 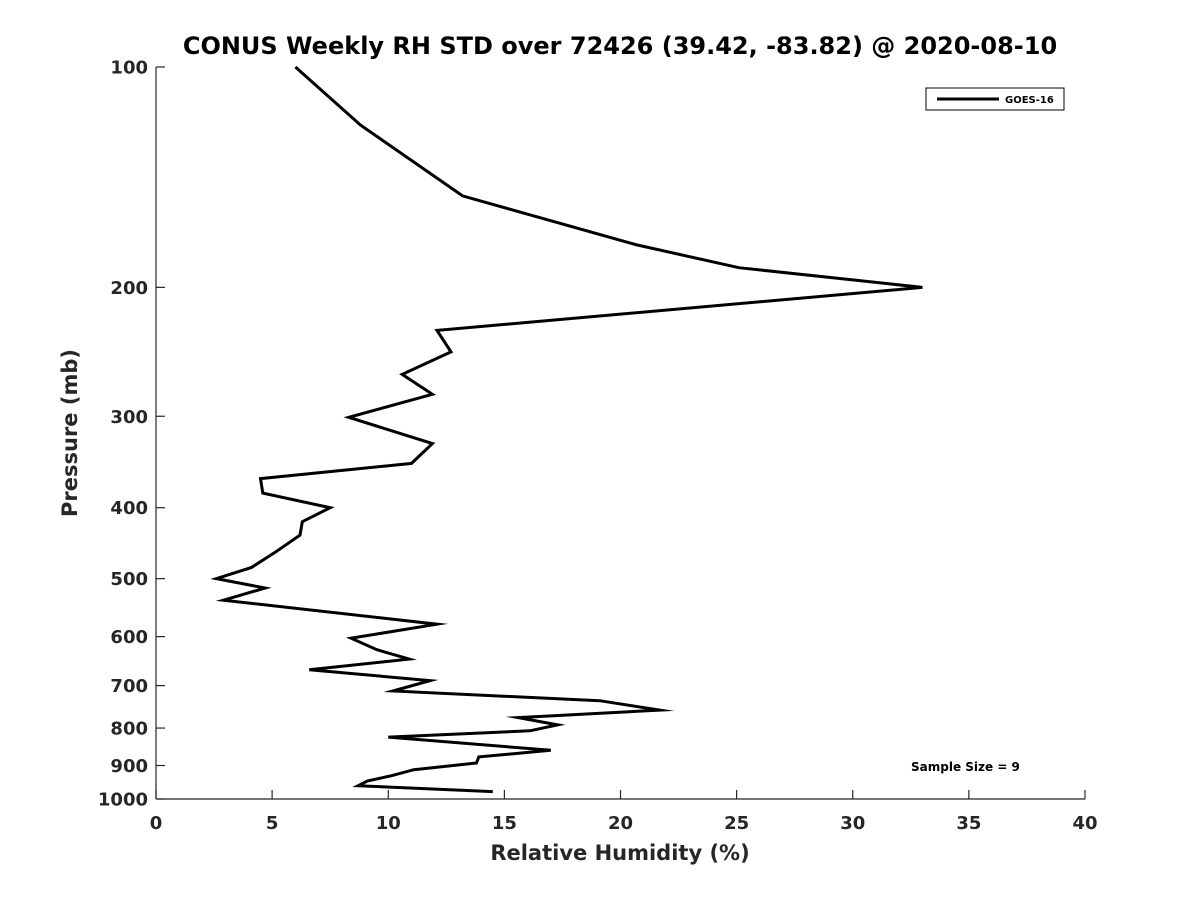 I want to click on y-tick-label: 100, so click(x=129, y=68).